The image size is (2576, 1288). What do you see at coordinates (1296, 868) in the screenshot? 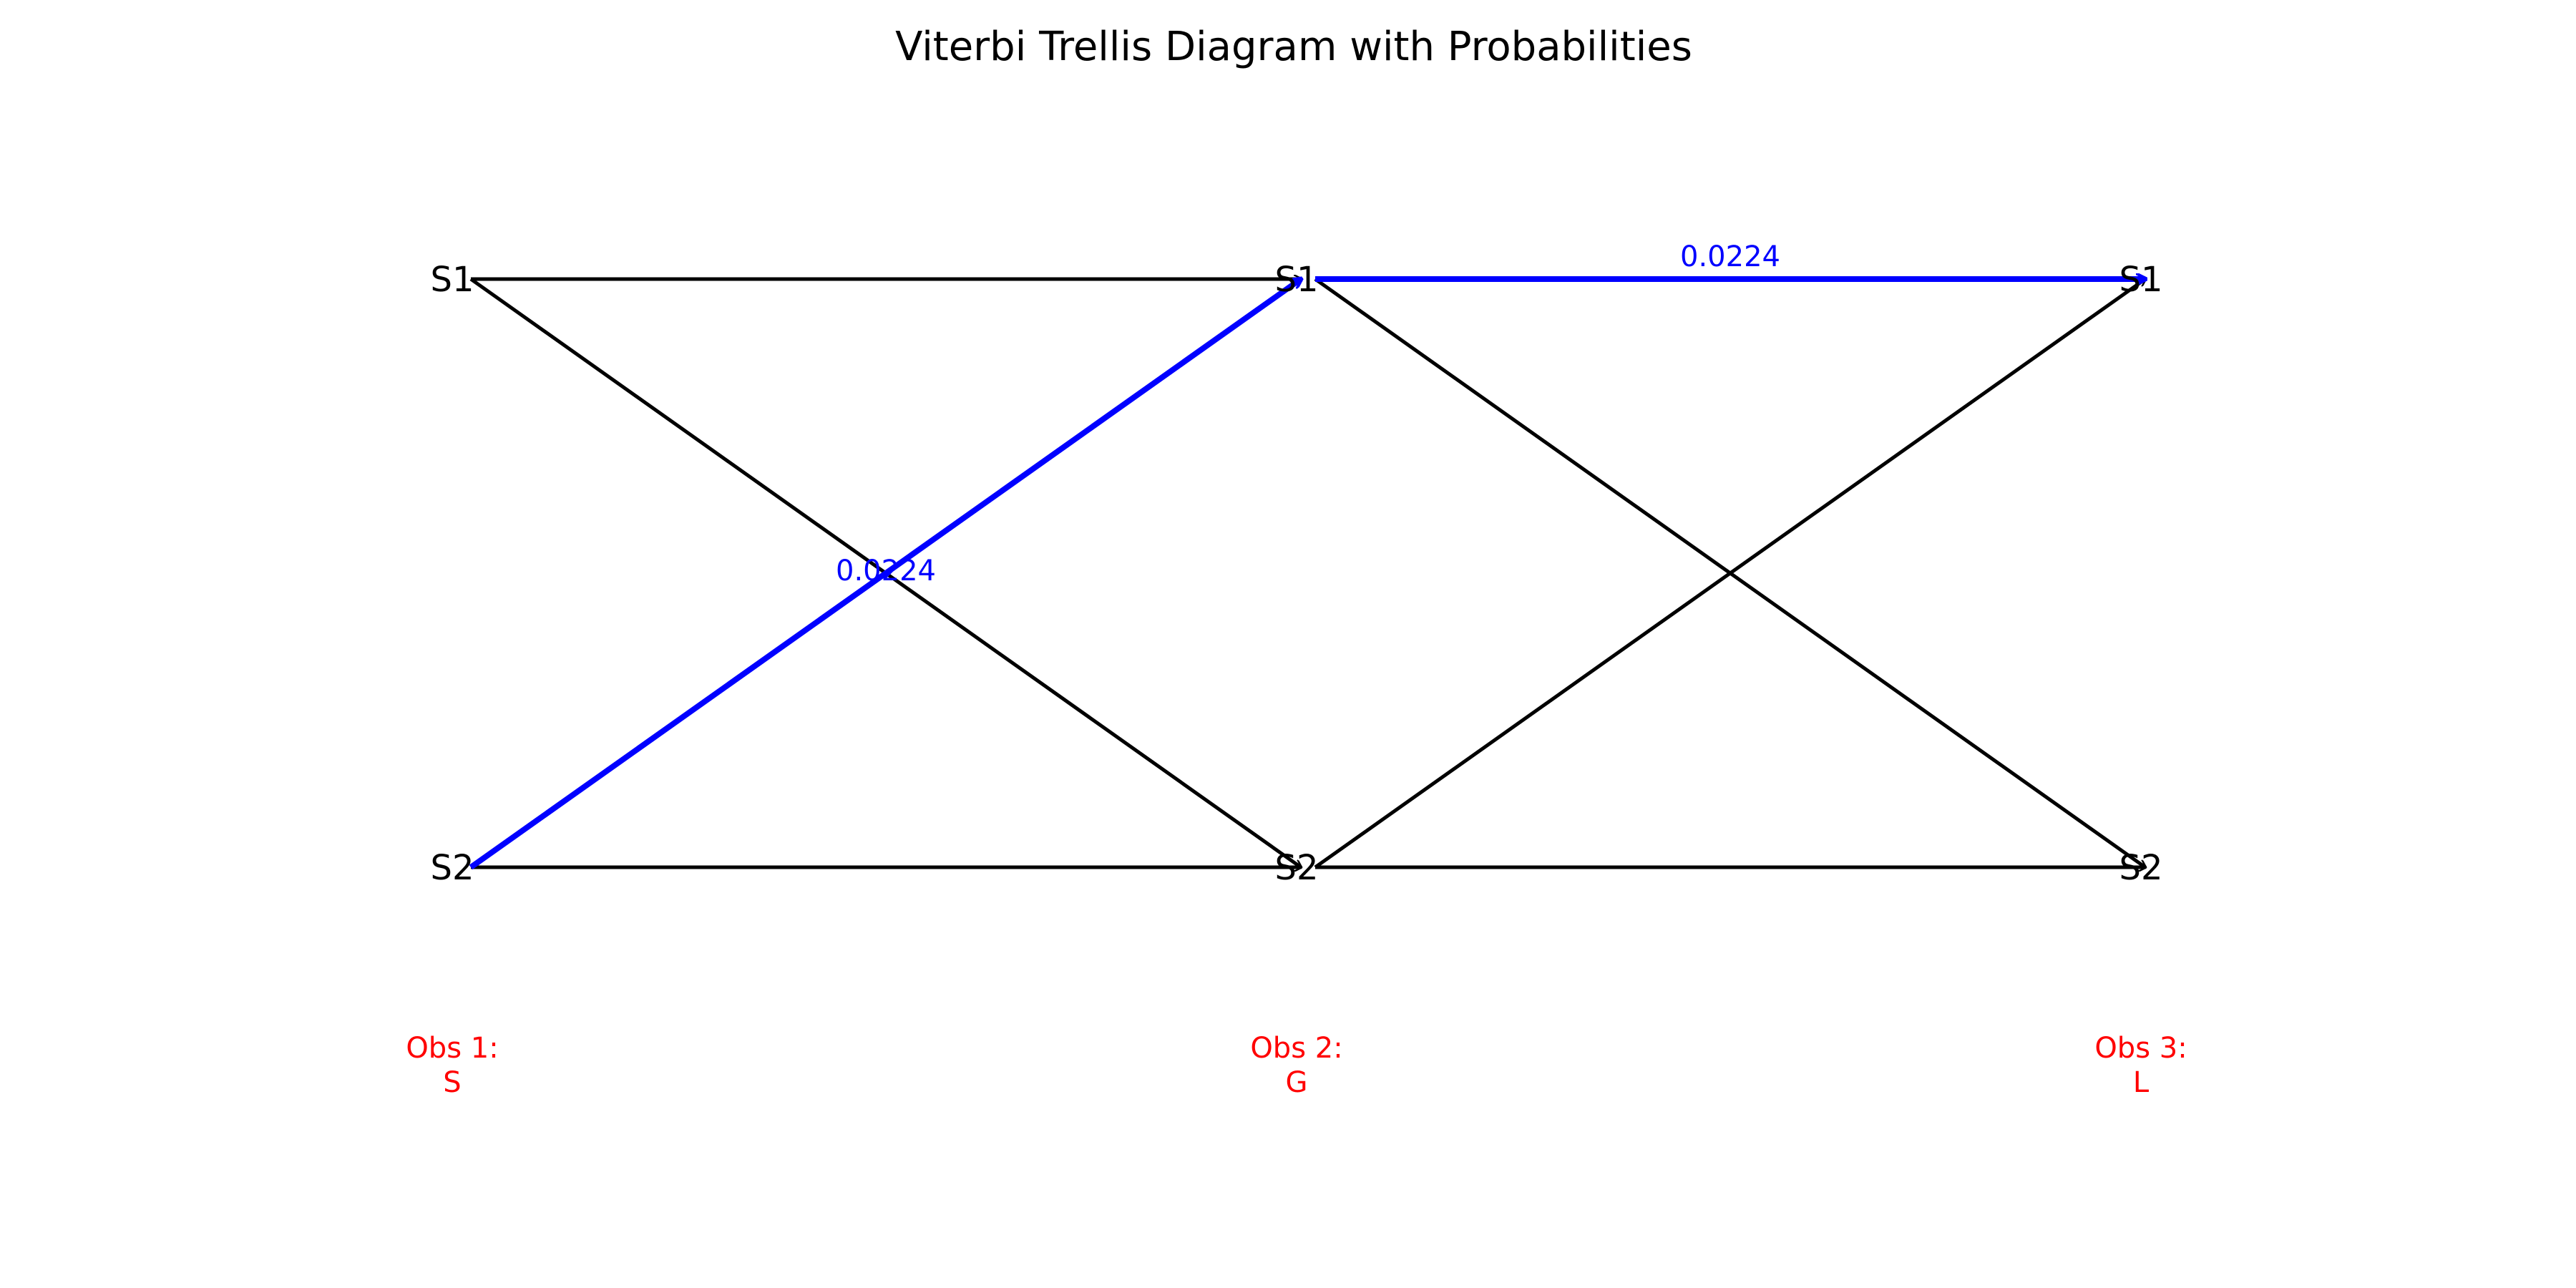
I see `state-node-s2-step-2: S2` at bounding box center [1296, 868].